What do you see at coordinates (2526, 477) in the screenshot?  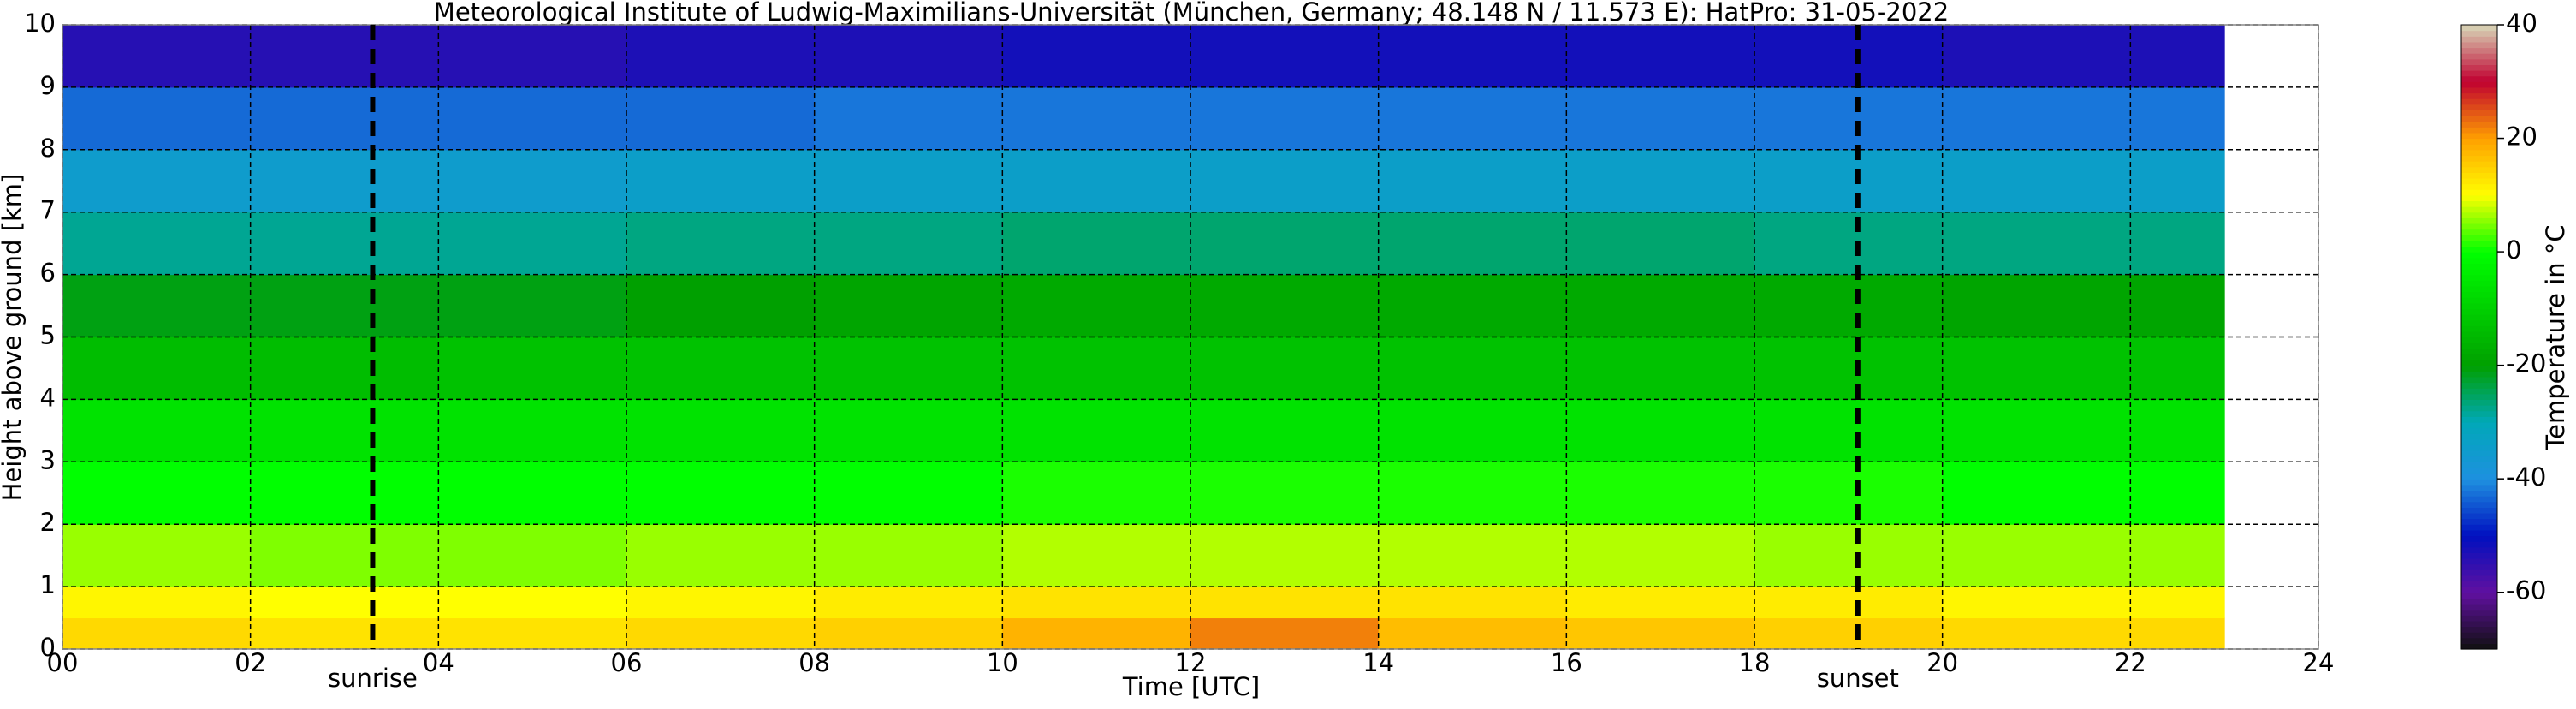 I see `colorbar-tick-label: -40` at bounding box center [2526, 477].